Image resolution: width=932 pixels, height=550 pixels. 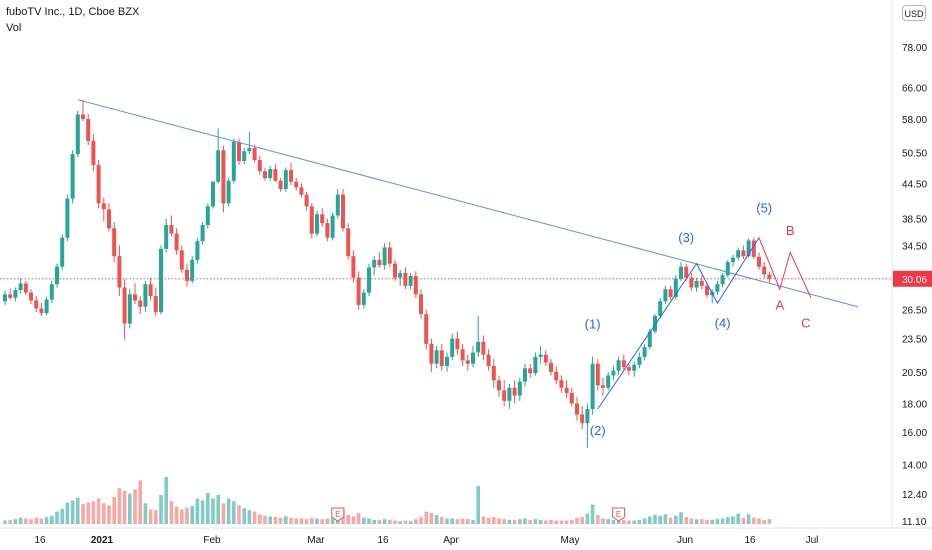 What do you see at coordinates (914, 522) in the screenshot?
I see `y-tick-label: 11.10` at bounding box center [914, 522].